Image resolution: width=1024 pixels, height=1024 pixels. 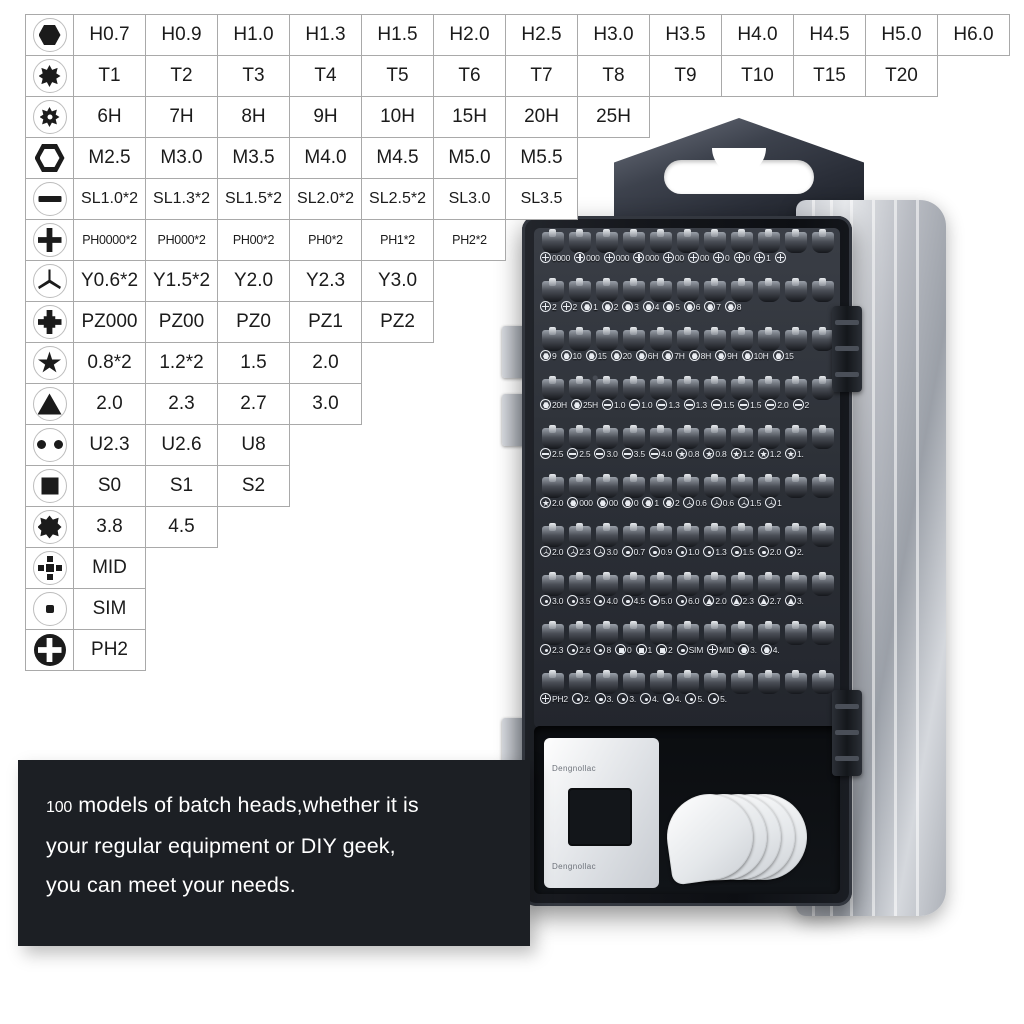 What do you see at coordinates (577, 356) in the screenshot?
I see `bit-label-text: 10` at bounding box center [577, 356].